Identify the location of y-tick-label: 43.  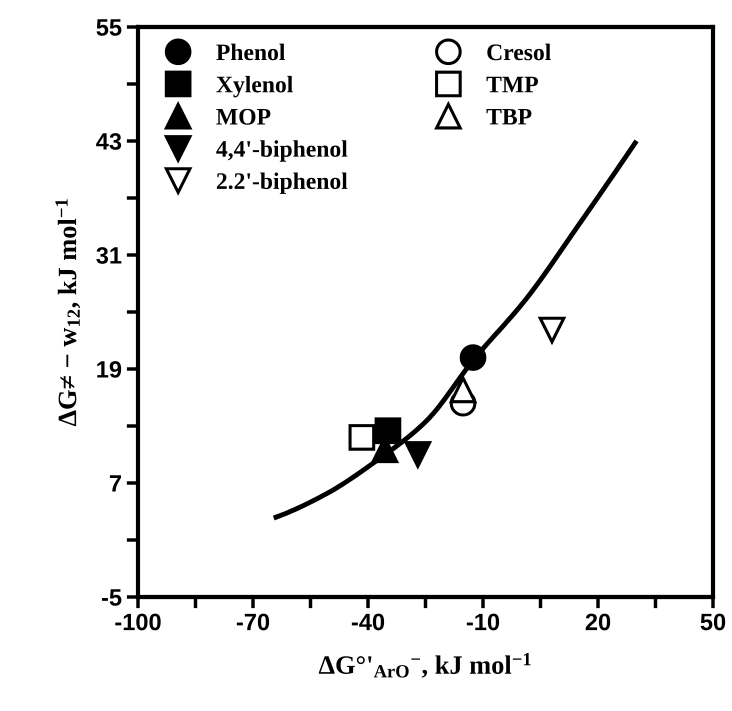
(109, 141).